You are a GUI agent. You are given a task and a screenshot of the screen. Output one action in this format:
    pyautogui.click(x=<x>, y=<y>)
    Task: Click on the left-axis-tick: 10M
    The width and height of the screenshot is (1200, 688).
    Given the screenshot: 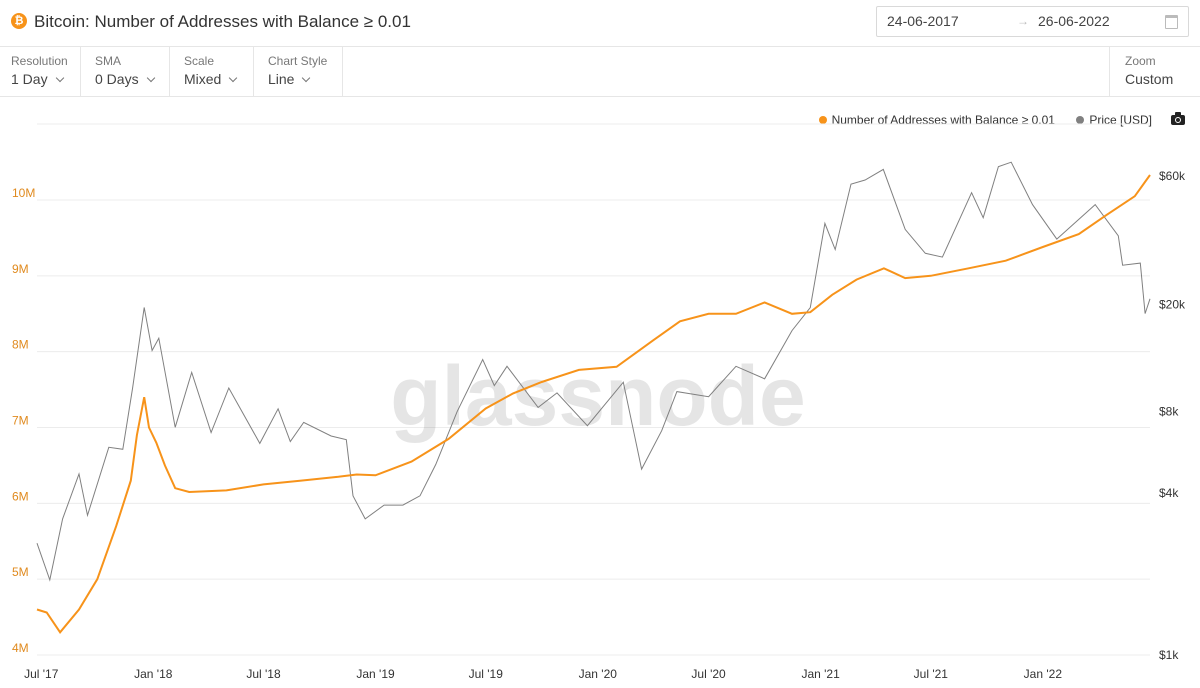 What is the action you would take?
    pyautogui.click(x=23, y=193)
    